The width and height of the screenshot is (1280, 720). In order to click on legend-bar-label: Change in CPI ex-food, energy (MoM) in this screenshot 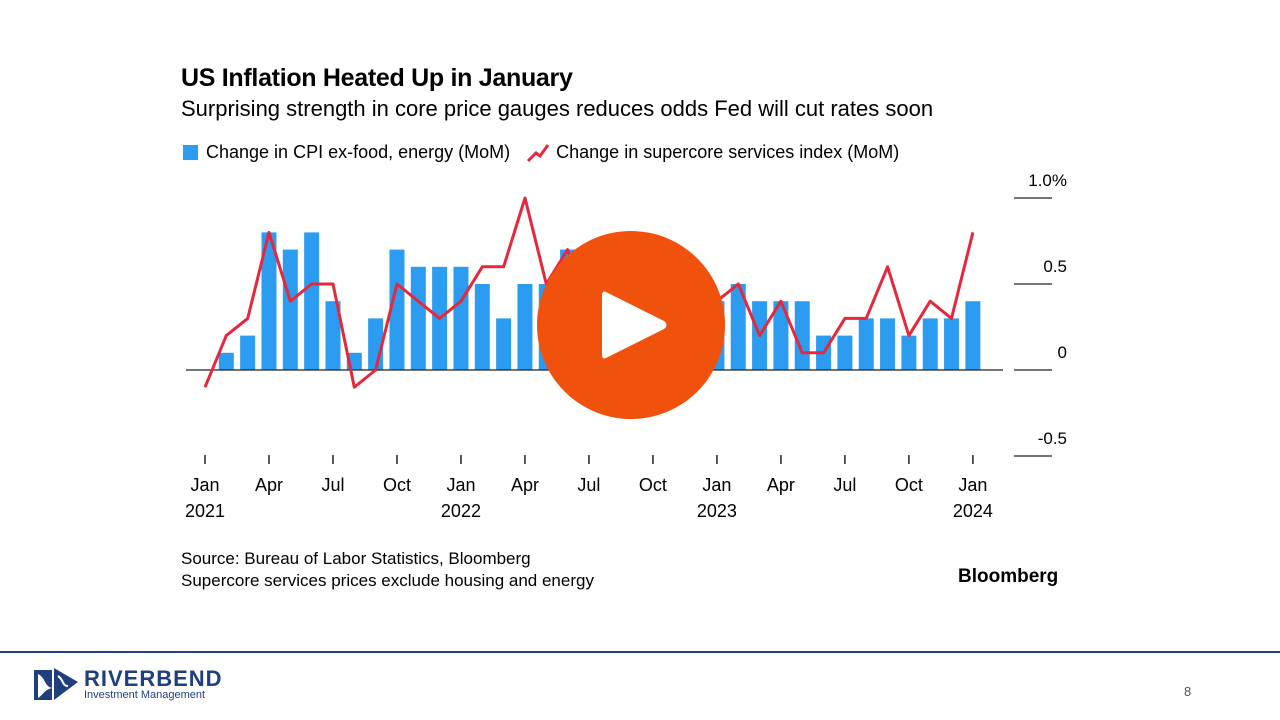, I will do `click(358, 152)`.